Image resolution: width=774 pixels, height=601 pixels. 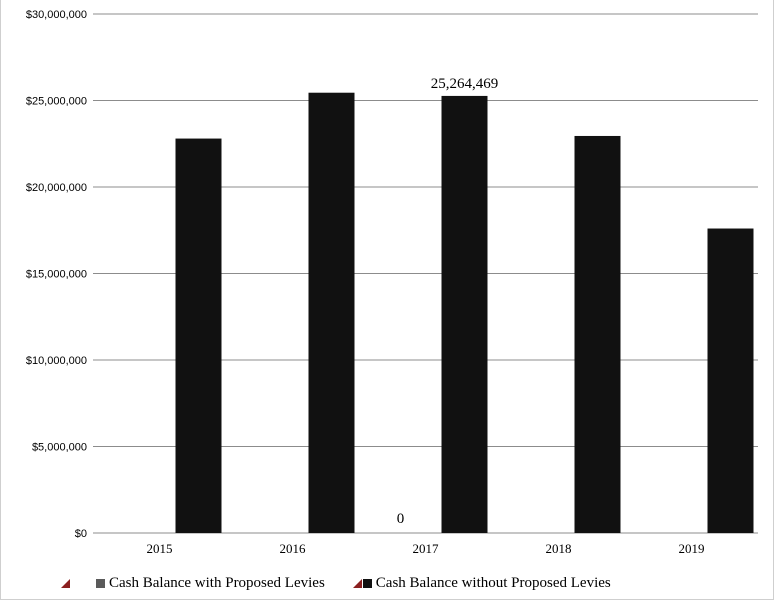 What do you see at coordinates (56, 361) in the screenshot?
I see `y-tick-label: $10,000,000` at bounding box center [56, 361].